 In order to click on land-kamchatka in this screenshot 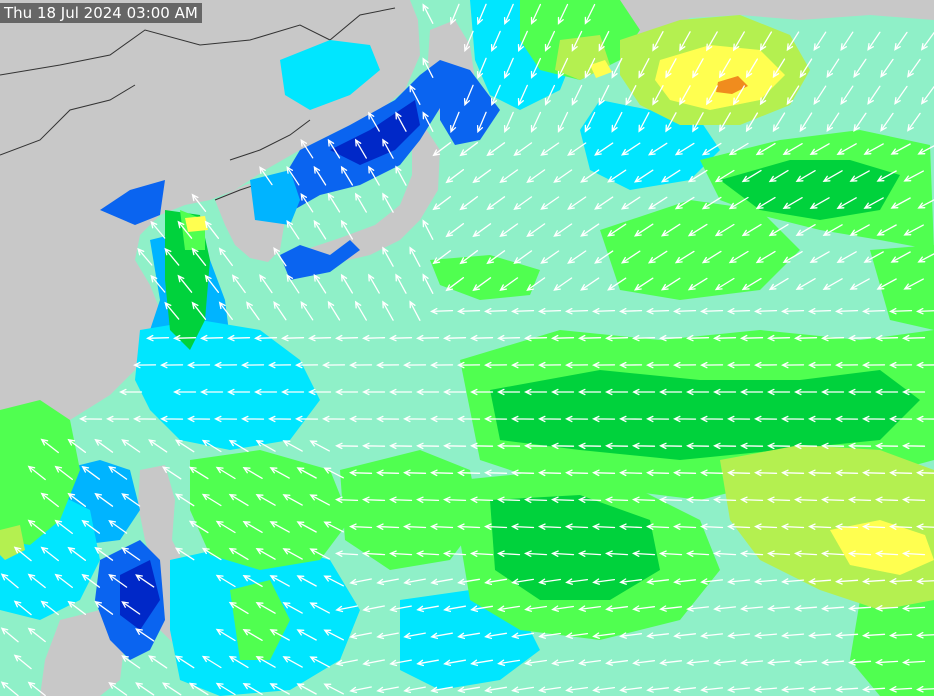, I will do `click(772, 27)`.